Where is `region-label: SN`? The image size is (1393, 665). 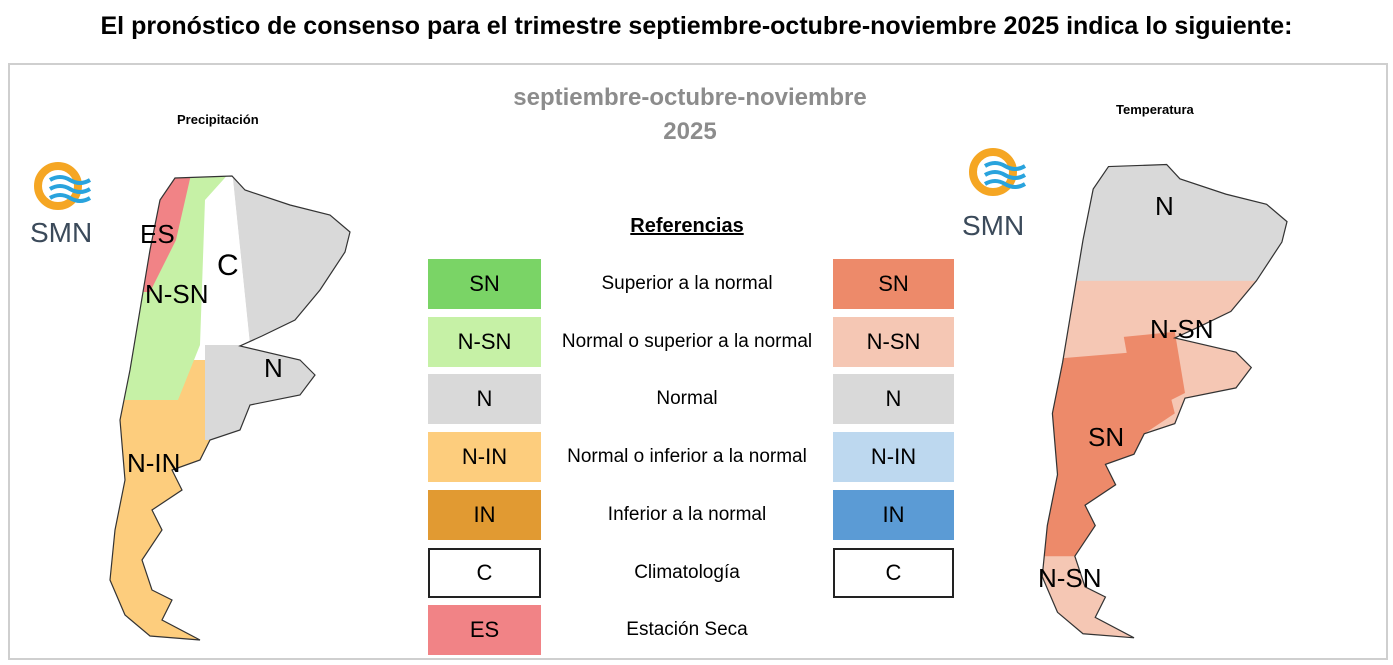 region-label: SN is located at coordinates (1106, 437).